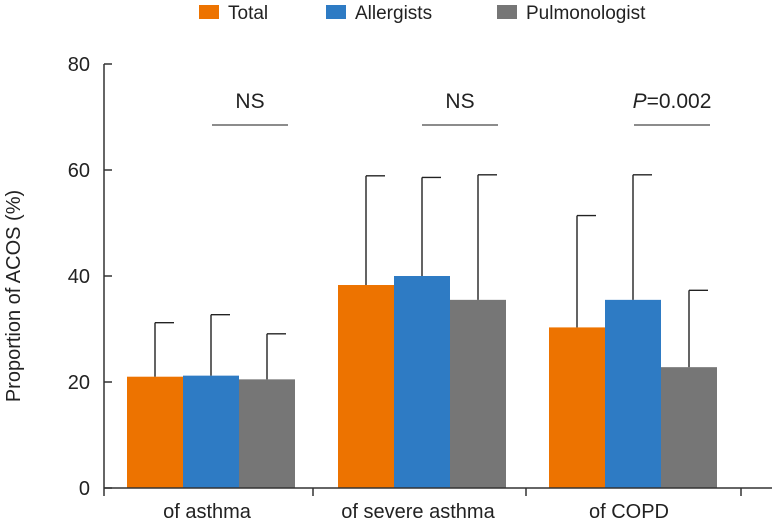  I want to click on y-axis: 0 20 40 60 80, so click(90, 277).